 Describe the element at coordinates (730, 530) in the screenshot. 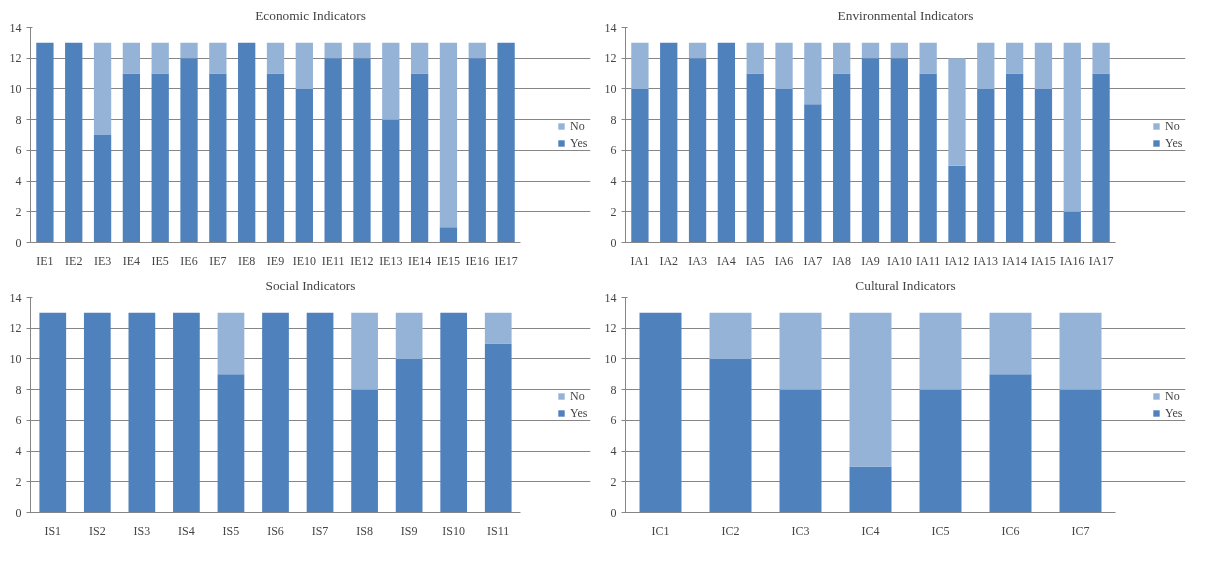

I see `x-tick-label: IC2` at that location.